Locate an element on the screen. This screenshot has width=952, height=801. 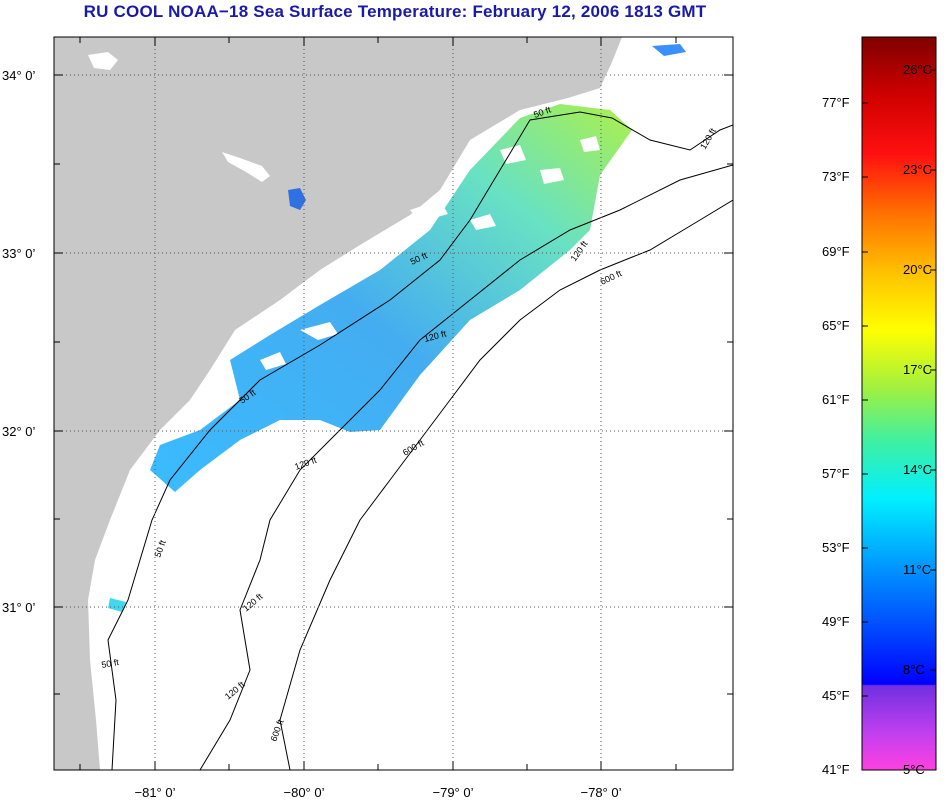
cb-c-23: 23°C is located at coordinates (918, 169).